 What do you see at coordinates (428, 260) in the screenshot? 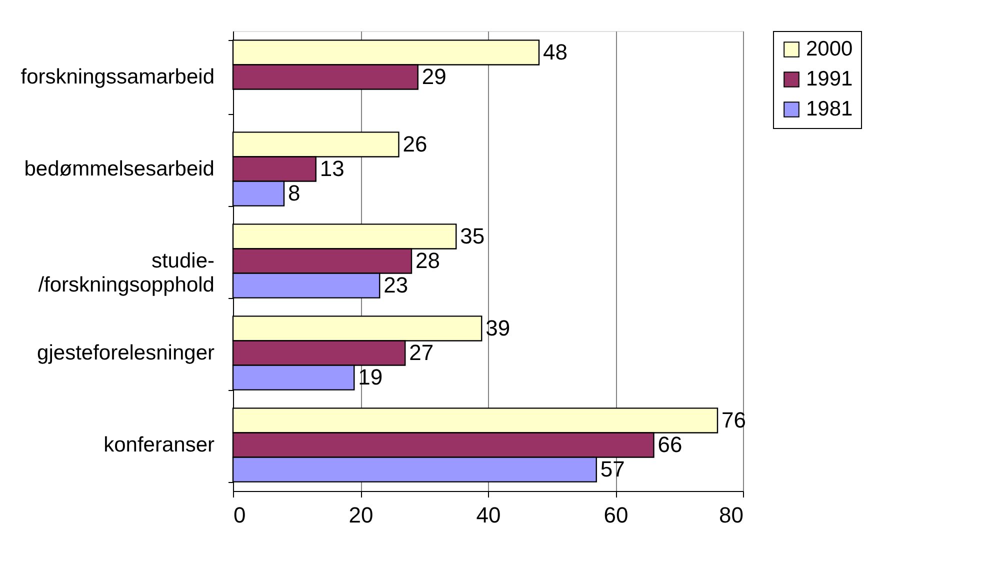
I see `data-label: 28` at bounding box center [428, 260].